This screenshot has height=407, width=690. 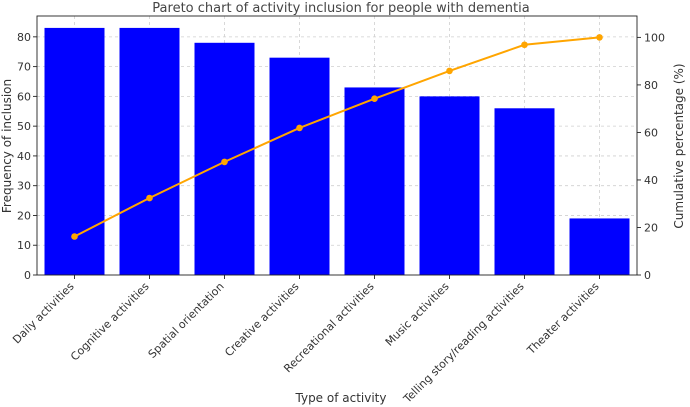 I want to click on y2-tick-label: 20, so click(x=651, y=227).